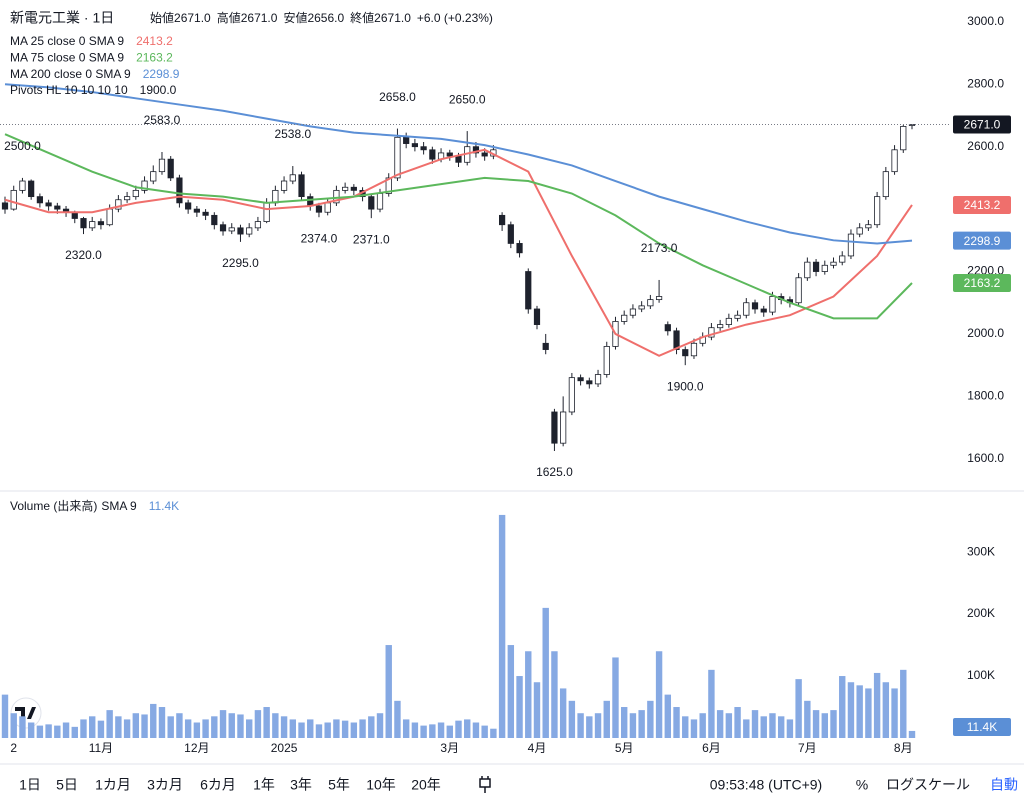 This screenshot has height=800, width=1024. Describe the element at coordinates (325, 18) in the screenshot. I see `ohlc-value: 2656.0` at that location.